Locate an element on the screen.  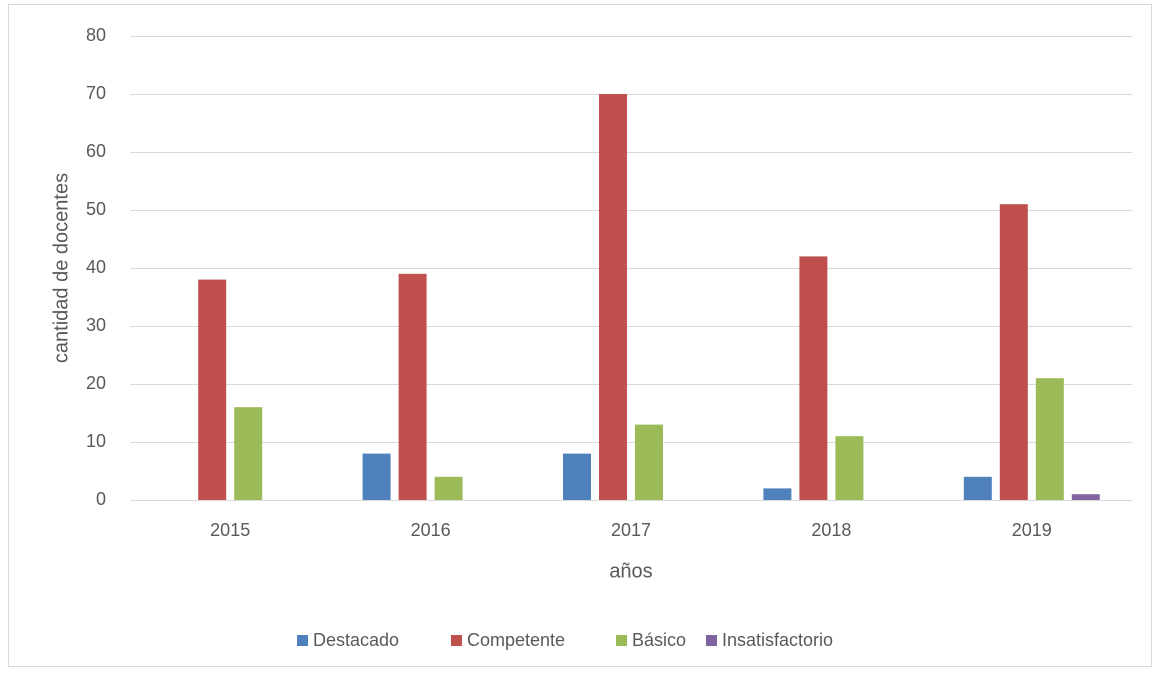
x-tick-label: 2019 is located at coordinates (1032, 530).